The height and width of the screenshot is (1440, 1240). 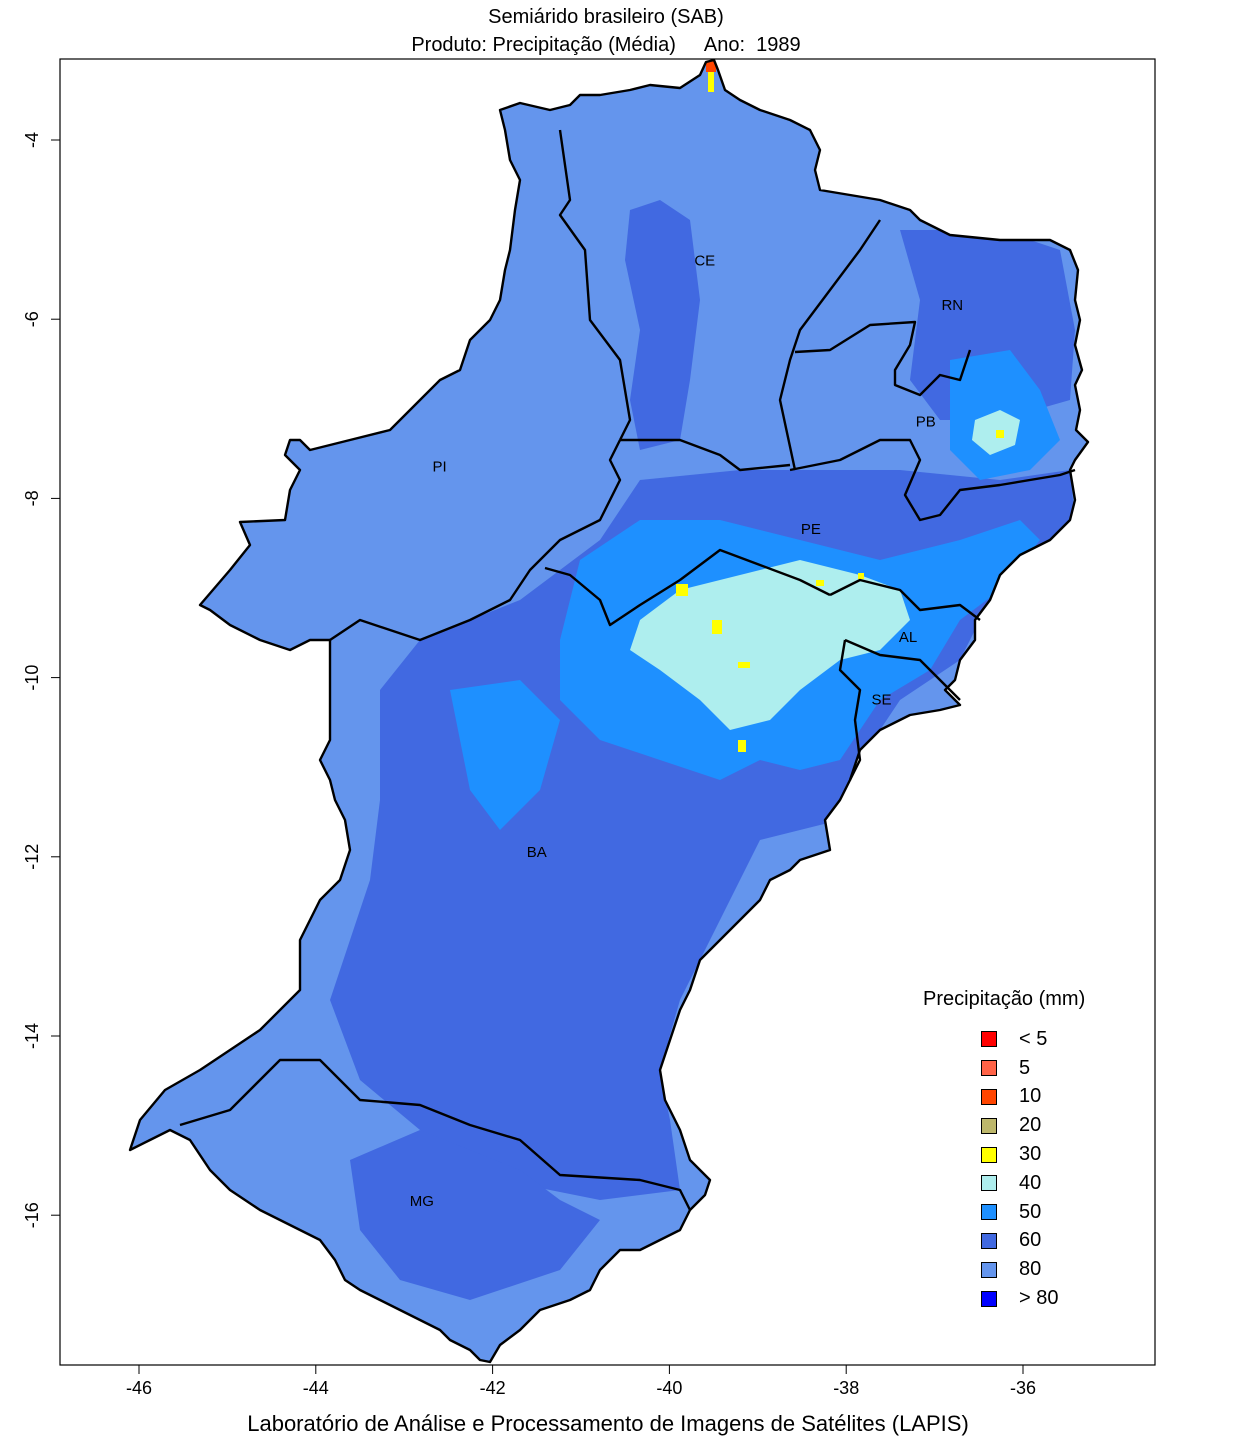 I want to click on state-label-pe: PE, so click(x=811, y=529).